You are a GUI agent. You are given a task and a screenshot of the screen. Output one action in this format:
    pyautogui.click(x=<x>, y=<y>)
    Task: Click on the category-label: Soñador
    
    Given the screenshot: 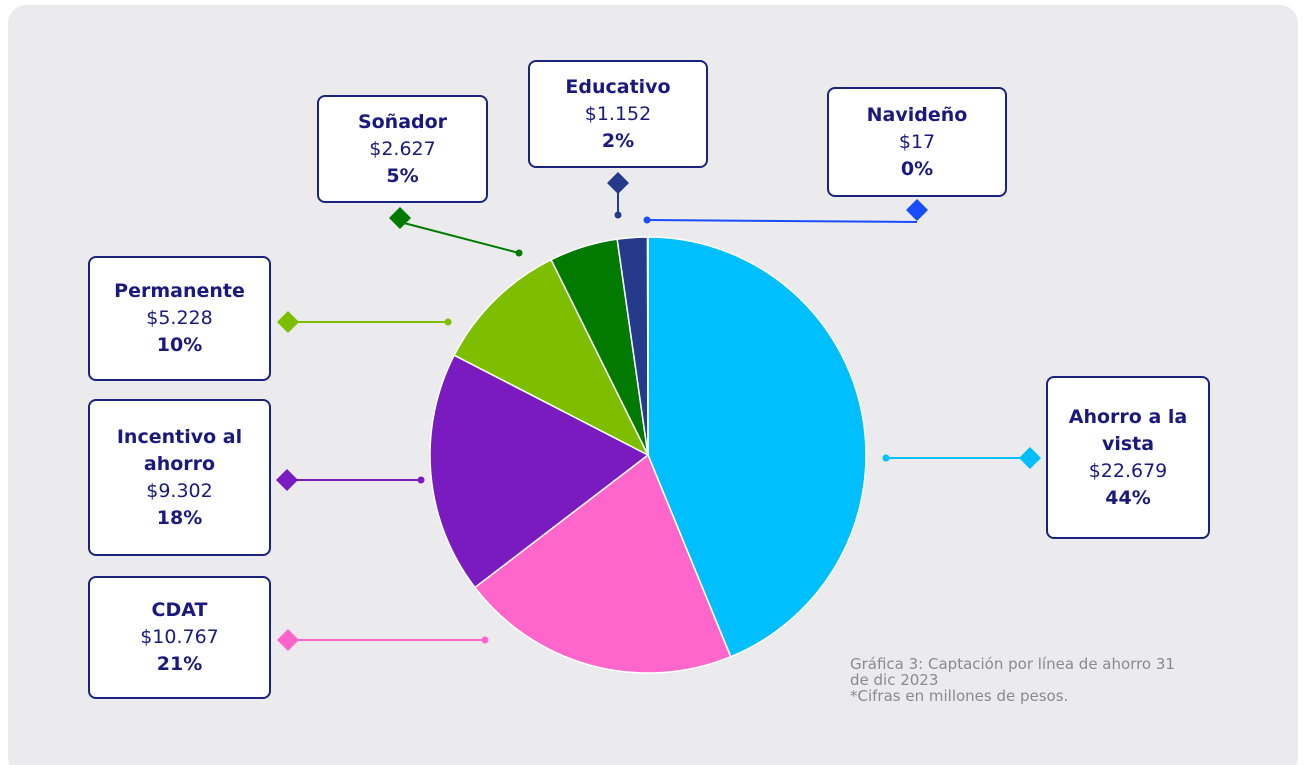 What is the action you would take?
    pyautogui.click(x=402, y=121)
    